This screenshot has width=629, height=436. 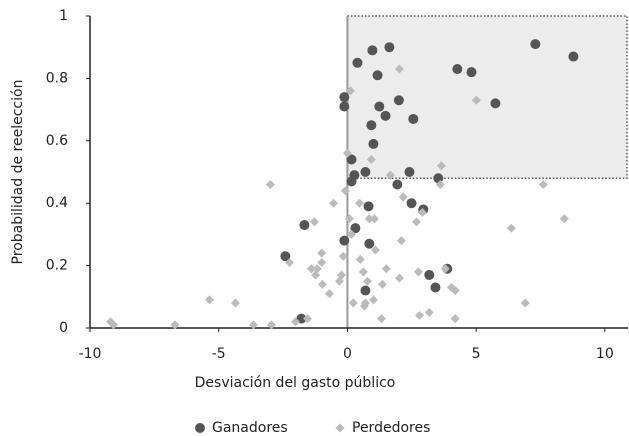 What do you see at coordinates (605, 354) in the screenshot?
I see `x-tick-label: 10` at bounding box center [605, 354].